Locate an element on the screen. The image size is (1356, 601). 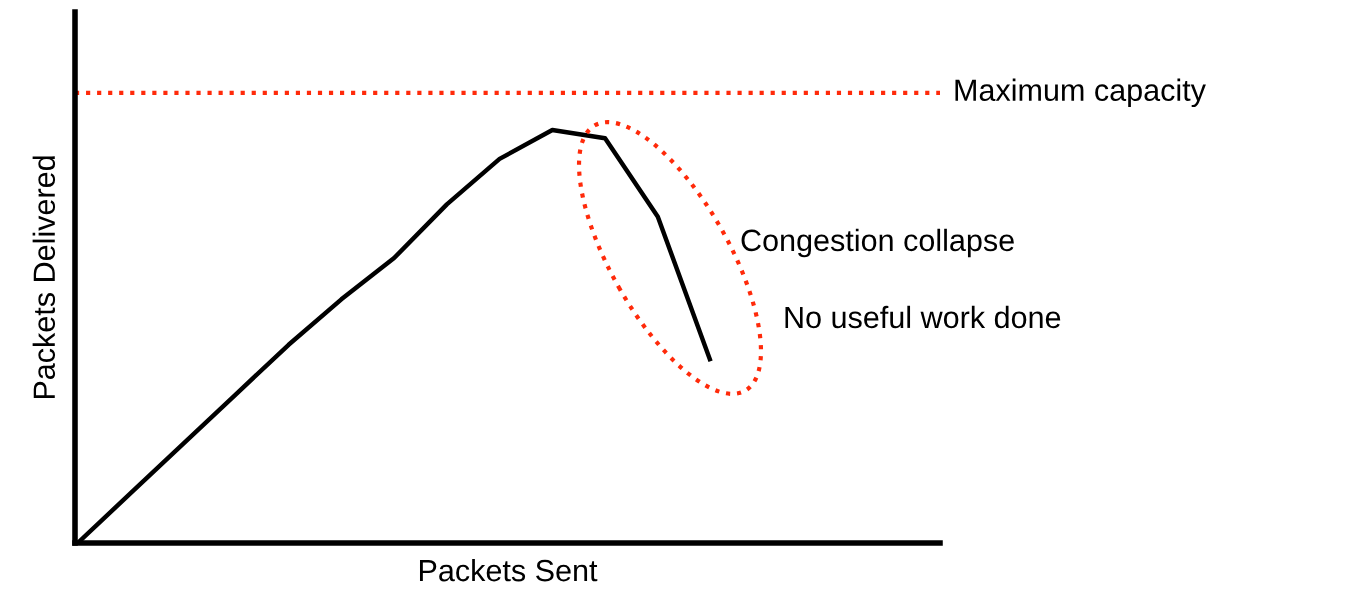
annotation: Congestion collapse is located at coordinates (877, 243).